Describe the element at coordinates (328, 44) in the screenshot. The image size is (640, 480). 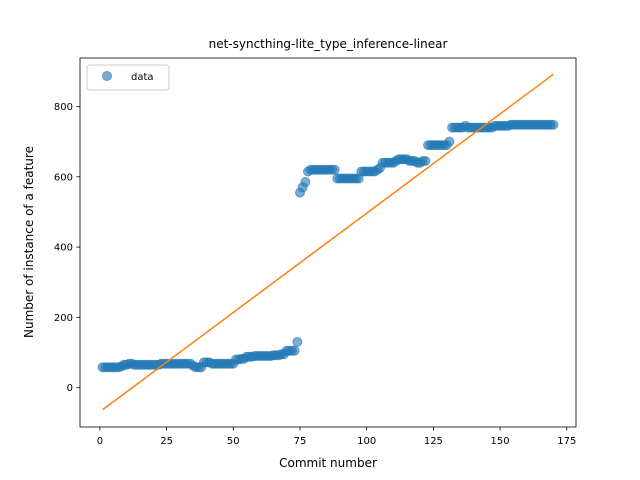
I see `chart-title: net-syncthing-lite_type_inference-linear` at that location.